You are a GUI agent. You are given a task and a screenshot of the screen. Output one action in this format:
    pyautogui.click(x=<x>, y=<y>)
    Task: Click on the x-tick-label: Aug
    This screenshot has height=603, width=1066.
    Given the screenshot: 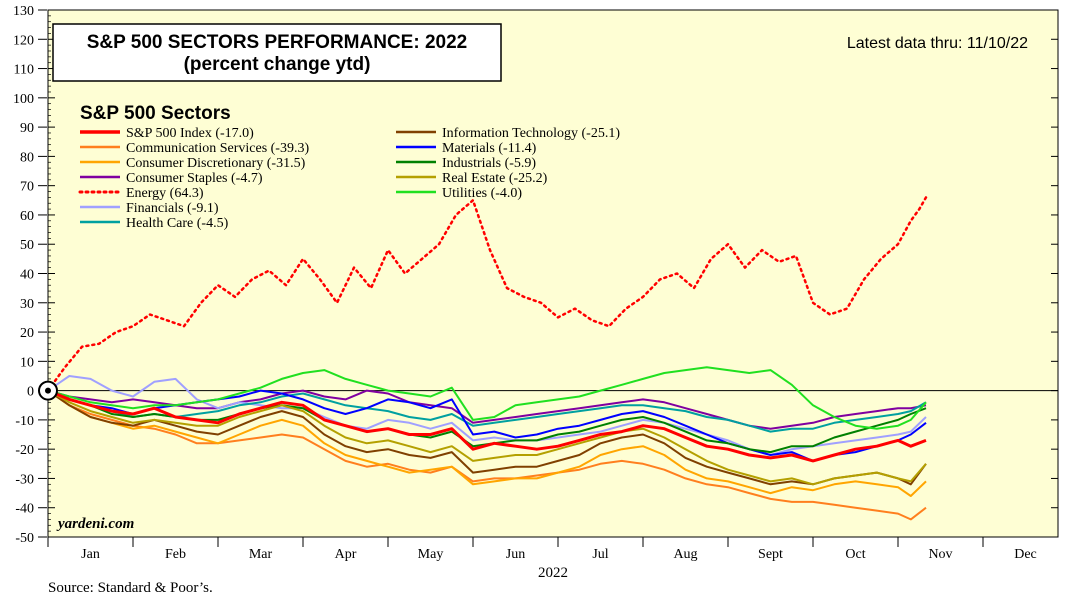 What is the action you would take?
    pyautogui.click(x=685, y=554)
    